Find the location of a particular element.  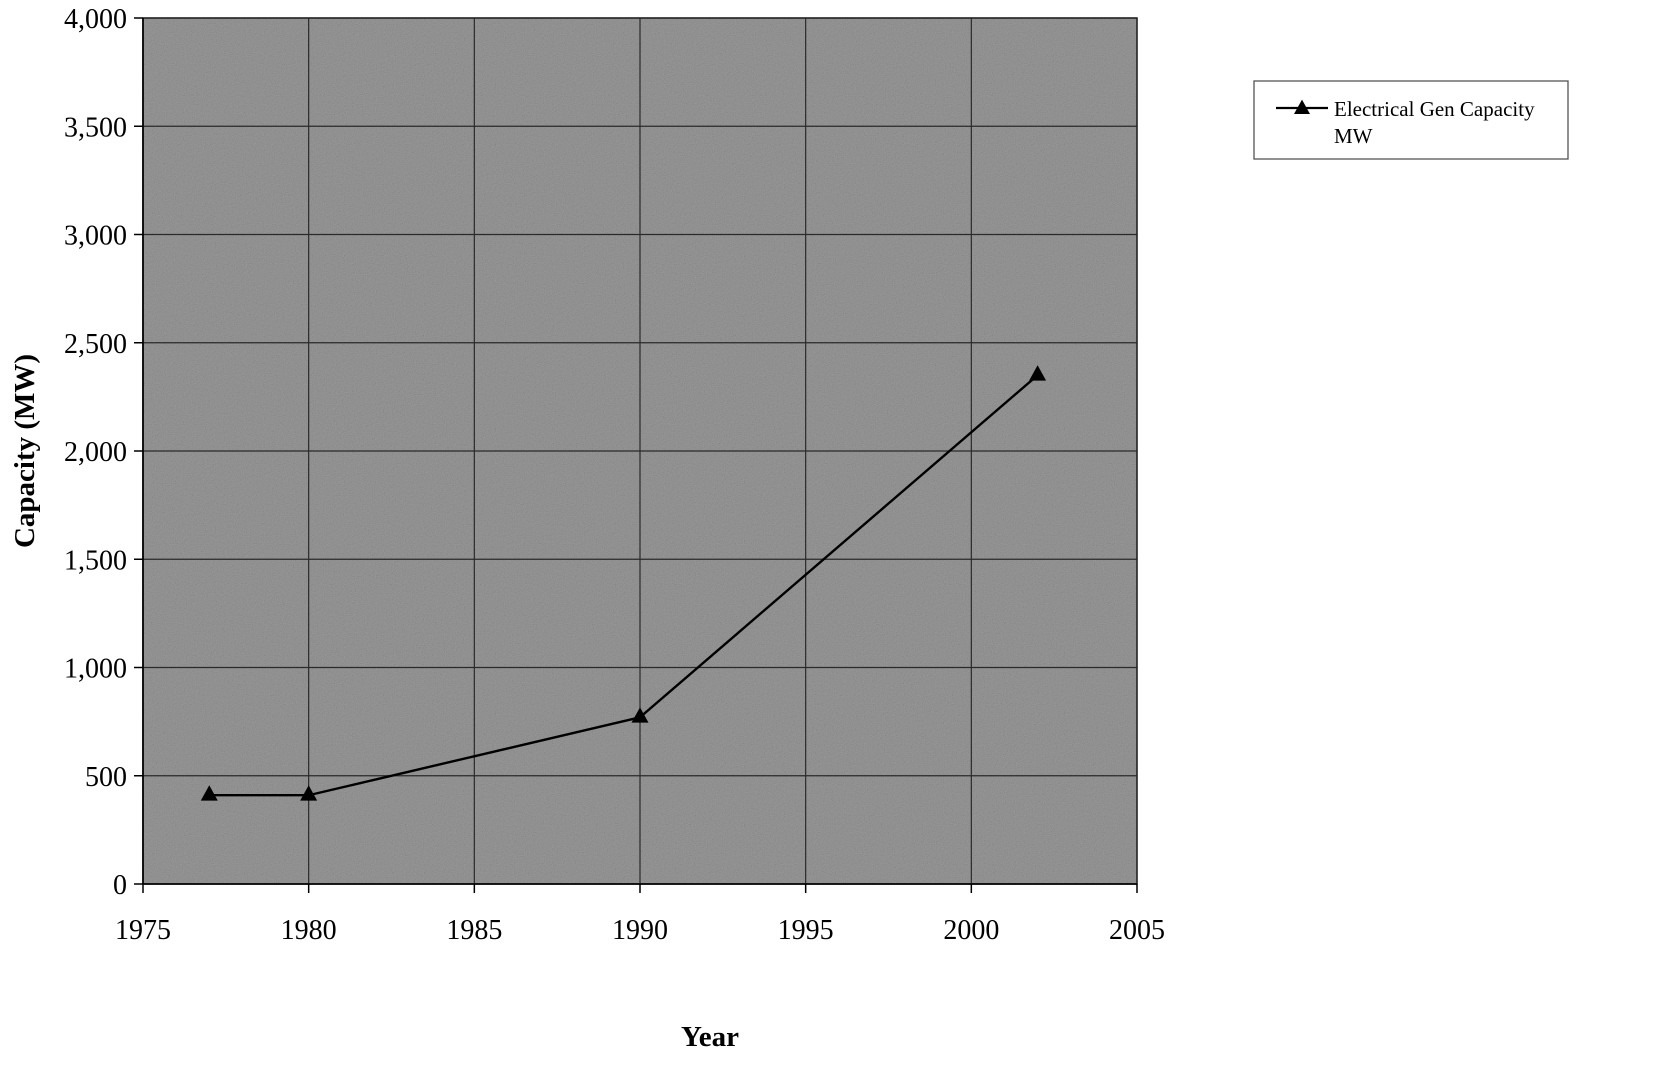

y-tick-label: 500 is located at coordinates (106, 777).